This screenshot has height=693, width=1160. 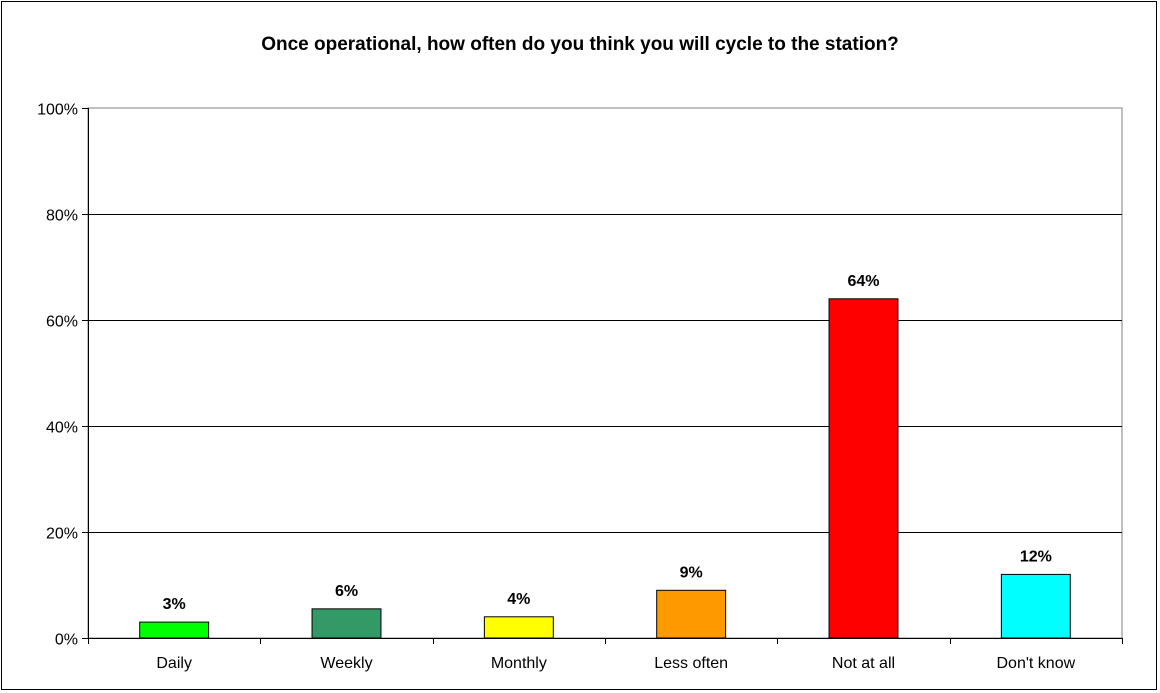 What do you see at coordinates (62, 534) in the screenshot?
I see `y-tick-label: 20%` at bounding box center [62, 534].